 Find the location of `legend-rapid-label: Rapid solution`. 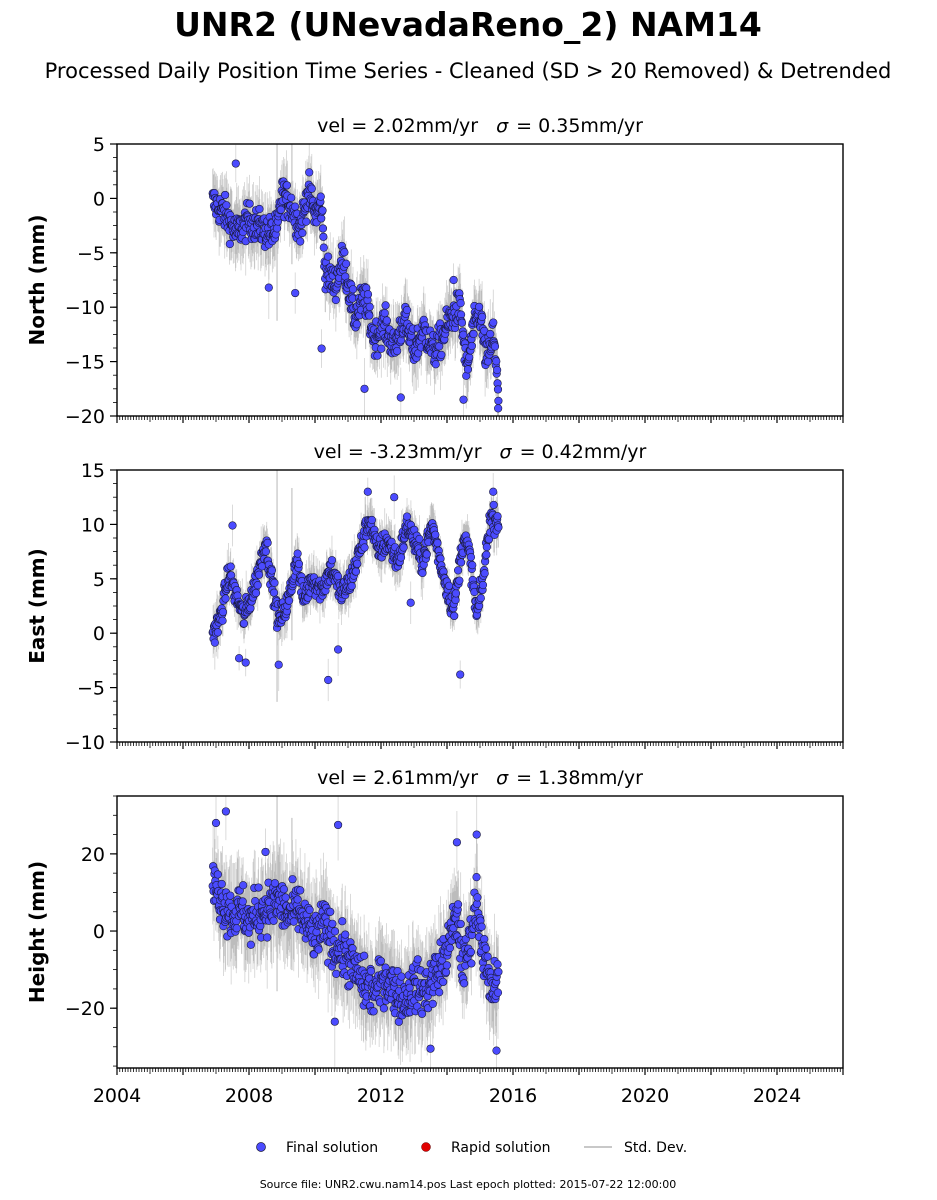

legend-rapid-label: Rapid solution is located at coordinates (501, 1148).